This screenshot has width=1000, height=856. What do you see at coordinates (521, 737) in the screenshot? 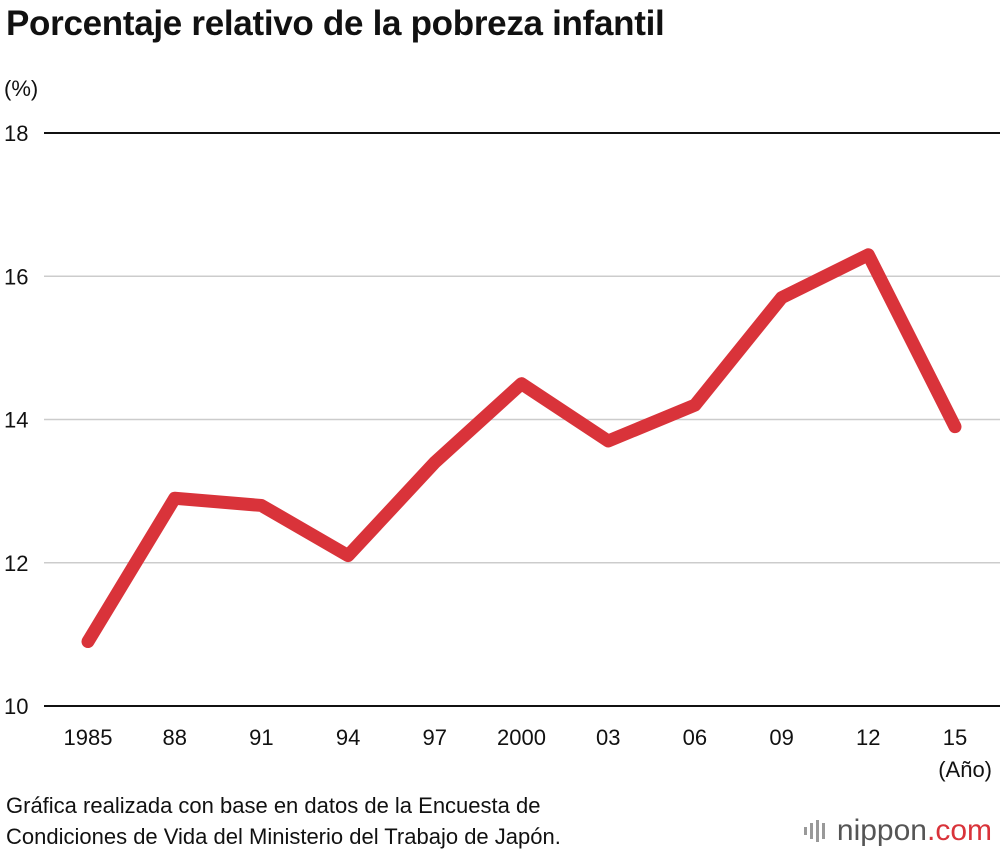
I see `x-tick-label: 2000` at bounding box center [521, 737].